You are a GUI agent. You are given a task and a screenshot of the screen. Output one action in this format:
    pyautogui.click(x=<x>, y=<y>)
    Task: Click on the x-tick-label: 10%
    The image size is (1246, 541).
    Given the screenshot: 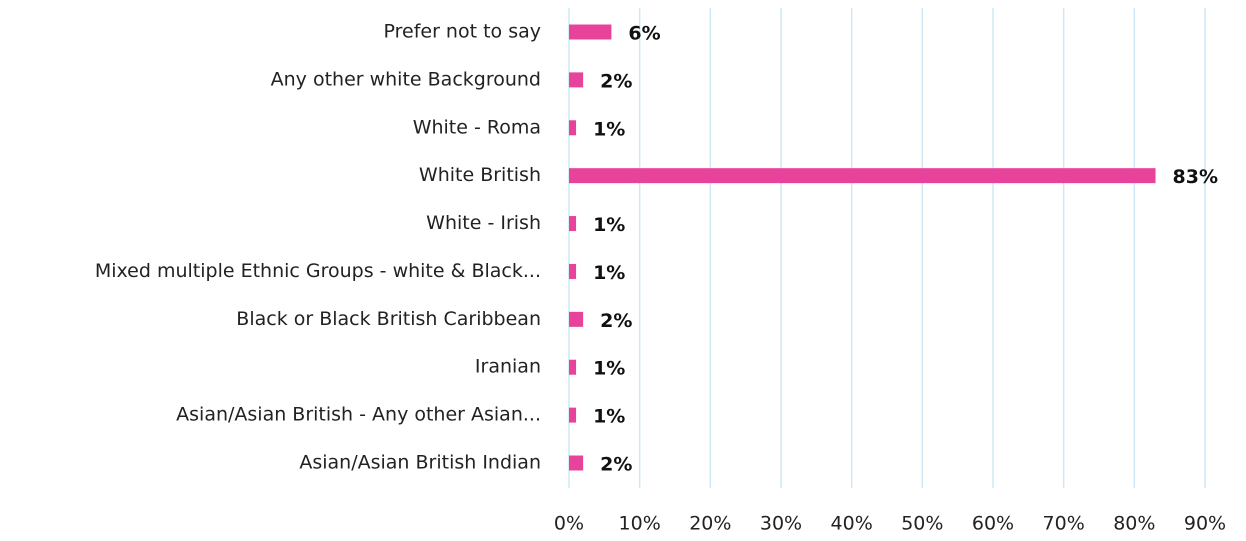 What is the action you would take?
    pyautogui.click(x=640, y=524)
    